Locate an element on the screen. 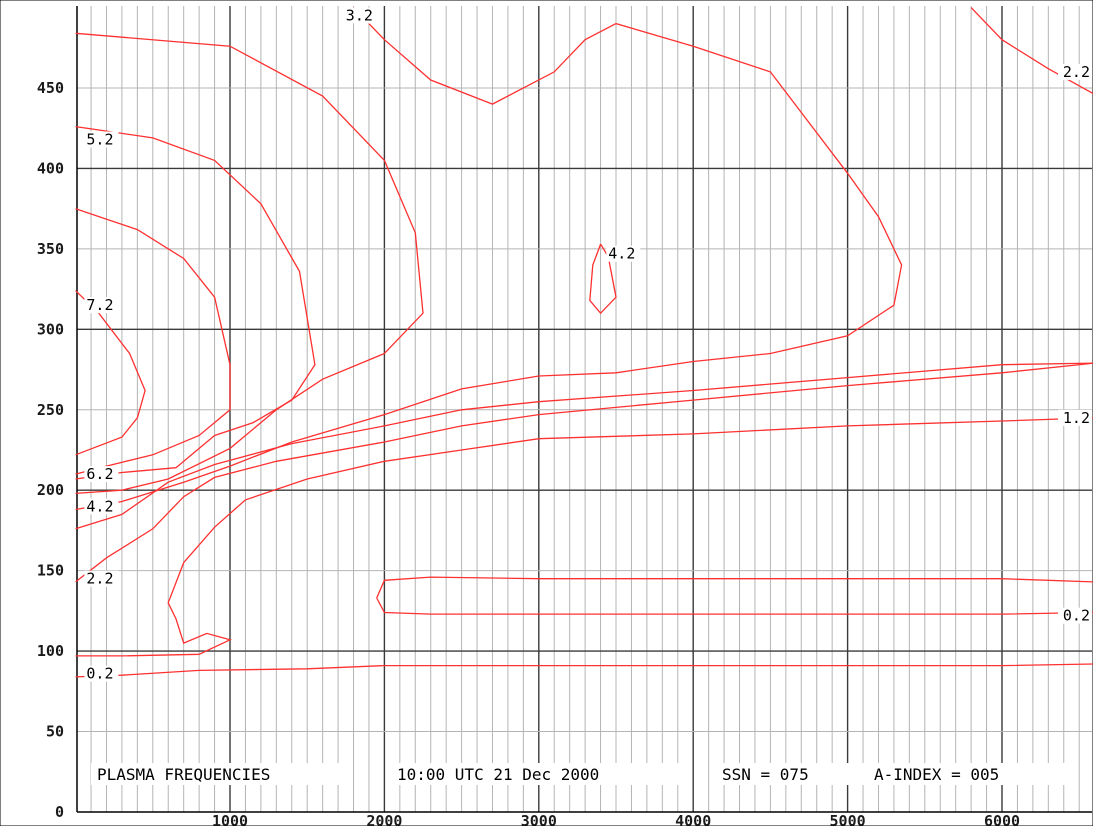 Image resolution: width=1093 pixels, height=830 pixels. timestamp-text: 10:00 UTC 21 Dec 2000 is located at coordinates (498, 774).